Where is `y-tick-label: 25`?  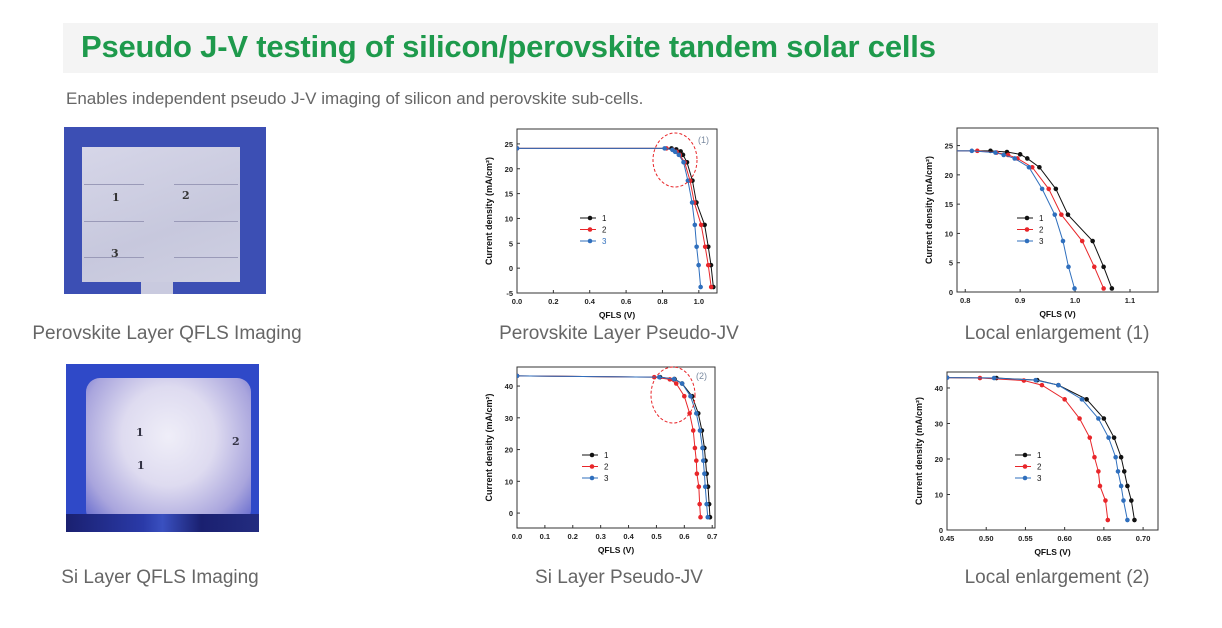 y-tick-label: 25 is located at coordinates (509, 144).